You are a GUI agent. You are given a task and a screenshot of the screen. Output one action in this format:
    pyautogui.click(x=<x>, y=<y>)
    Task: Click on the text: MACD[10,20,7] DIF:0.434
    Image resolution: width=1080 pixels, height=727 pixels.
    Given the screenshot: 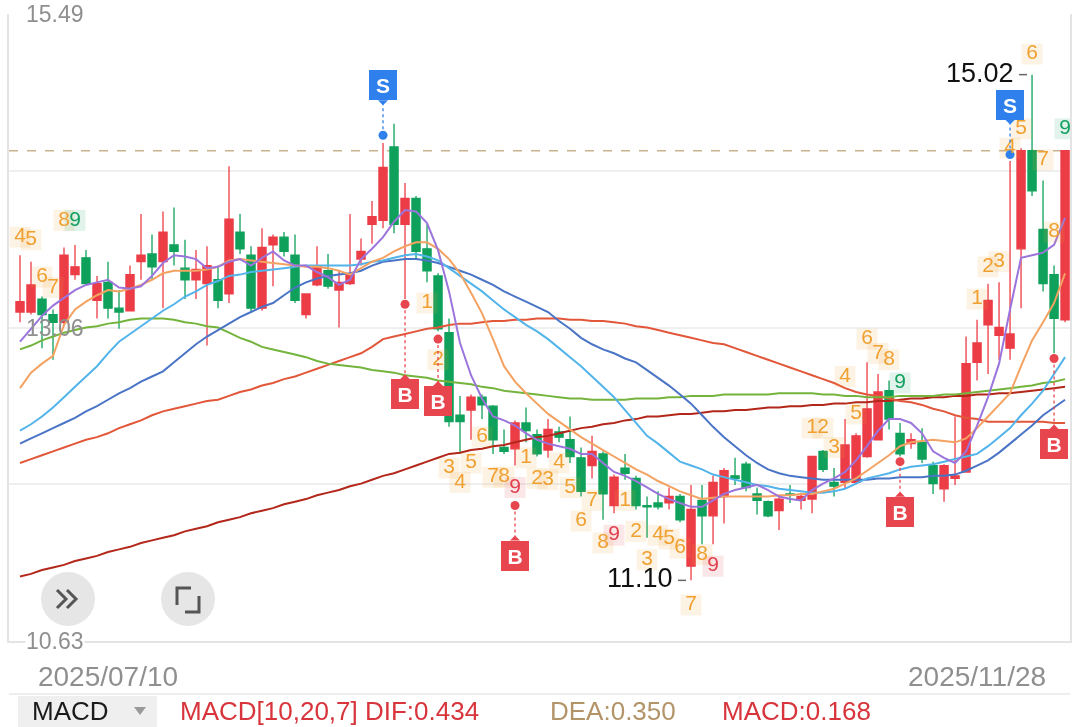 What is the action you would take?
    pyautogui.click(x=330, y=711)
    